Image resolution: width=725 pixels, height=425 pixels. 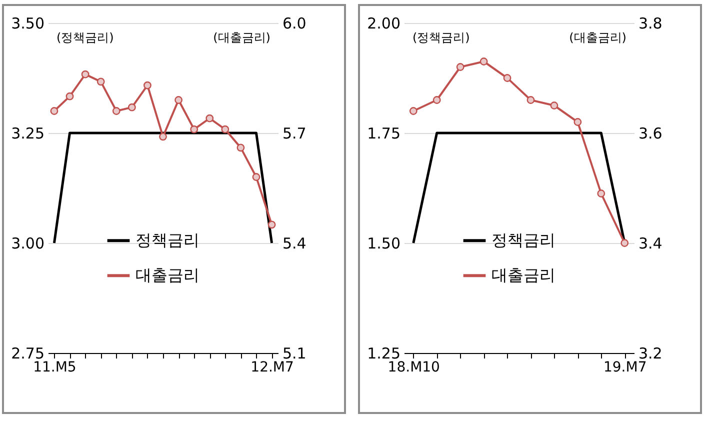 What do you see at coordinates (650, 243) in the screenshot?
I see `y2-tick-label: 3.4` at bounding box center [650, 243].